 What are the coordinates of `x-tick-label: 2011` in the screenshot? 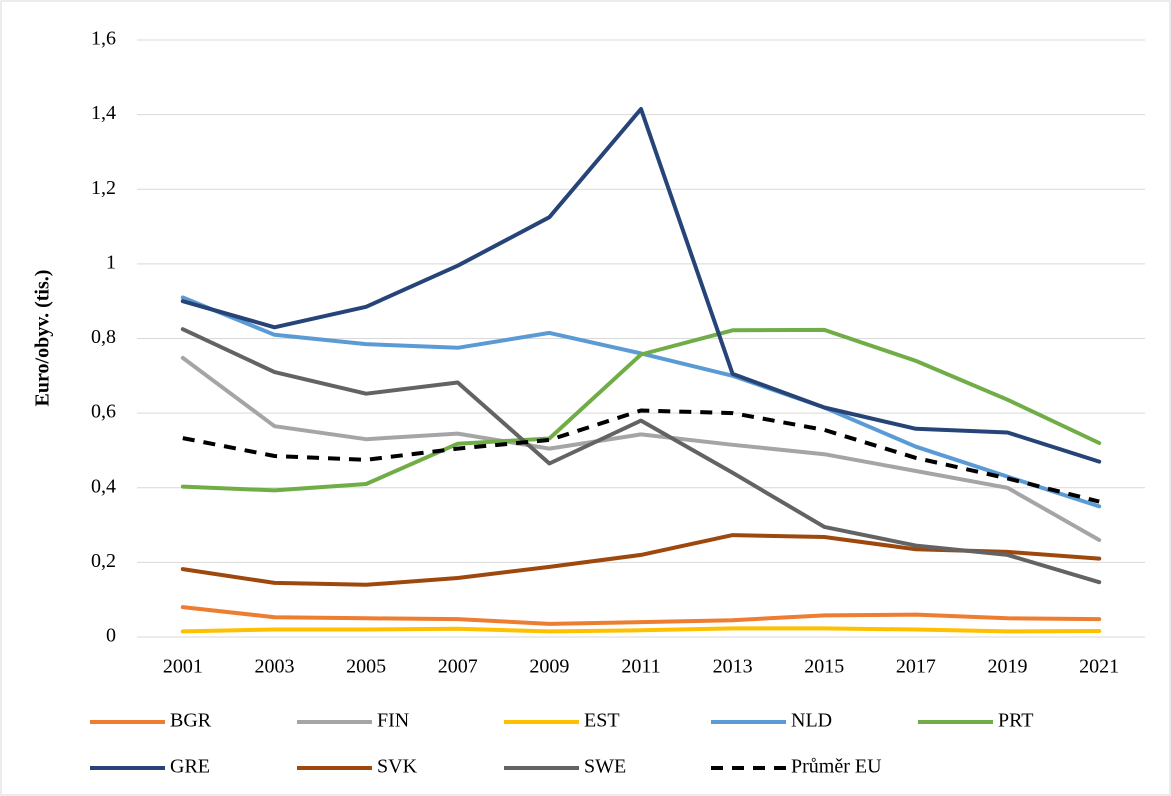 It's located at (640, 667).